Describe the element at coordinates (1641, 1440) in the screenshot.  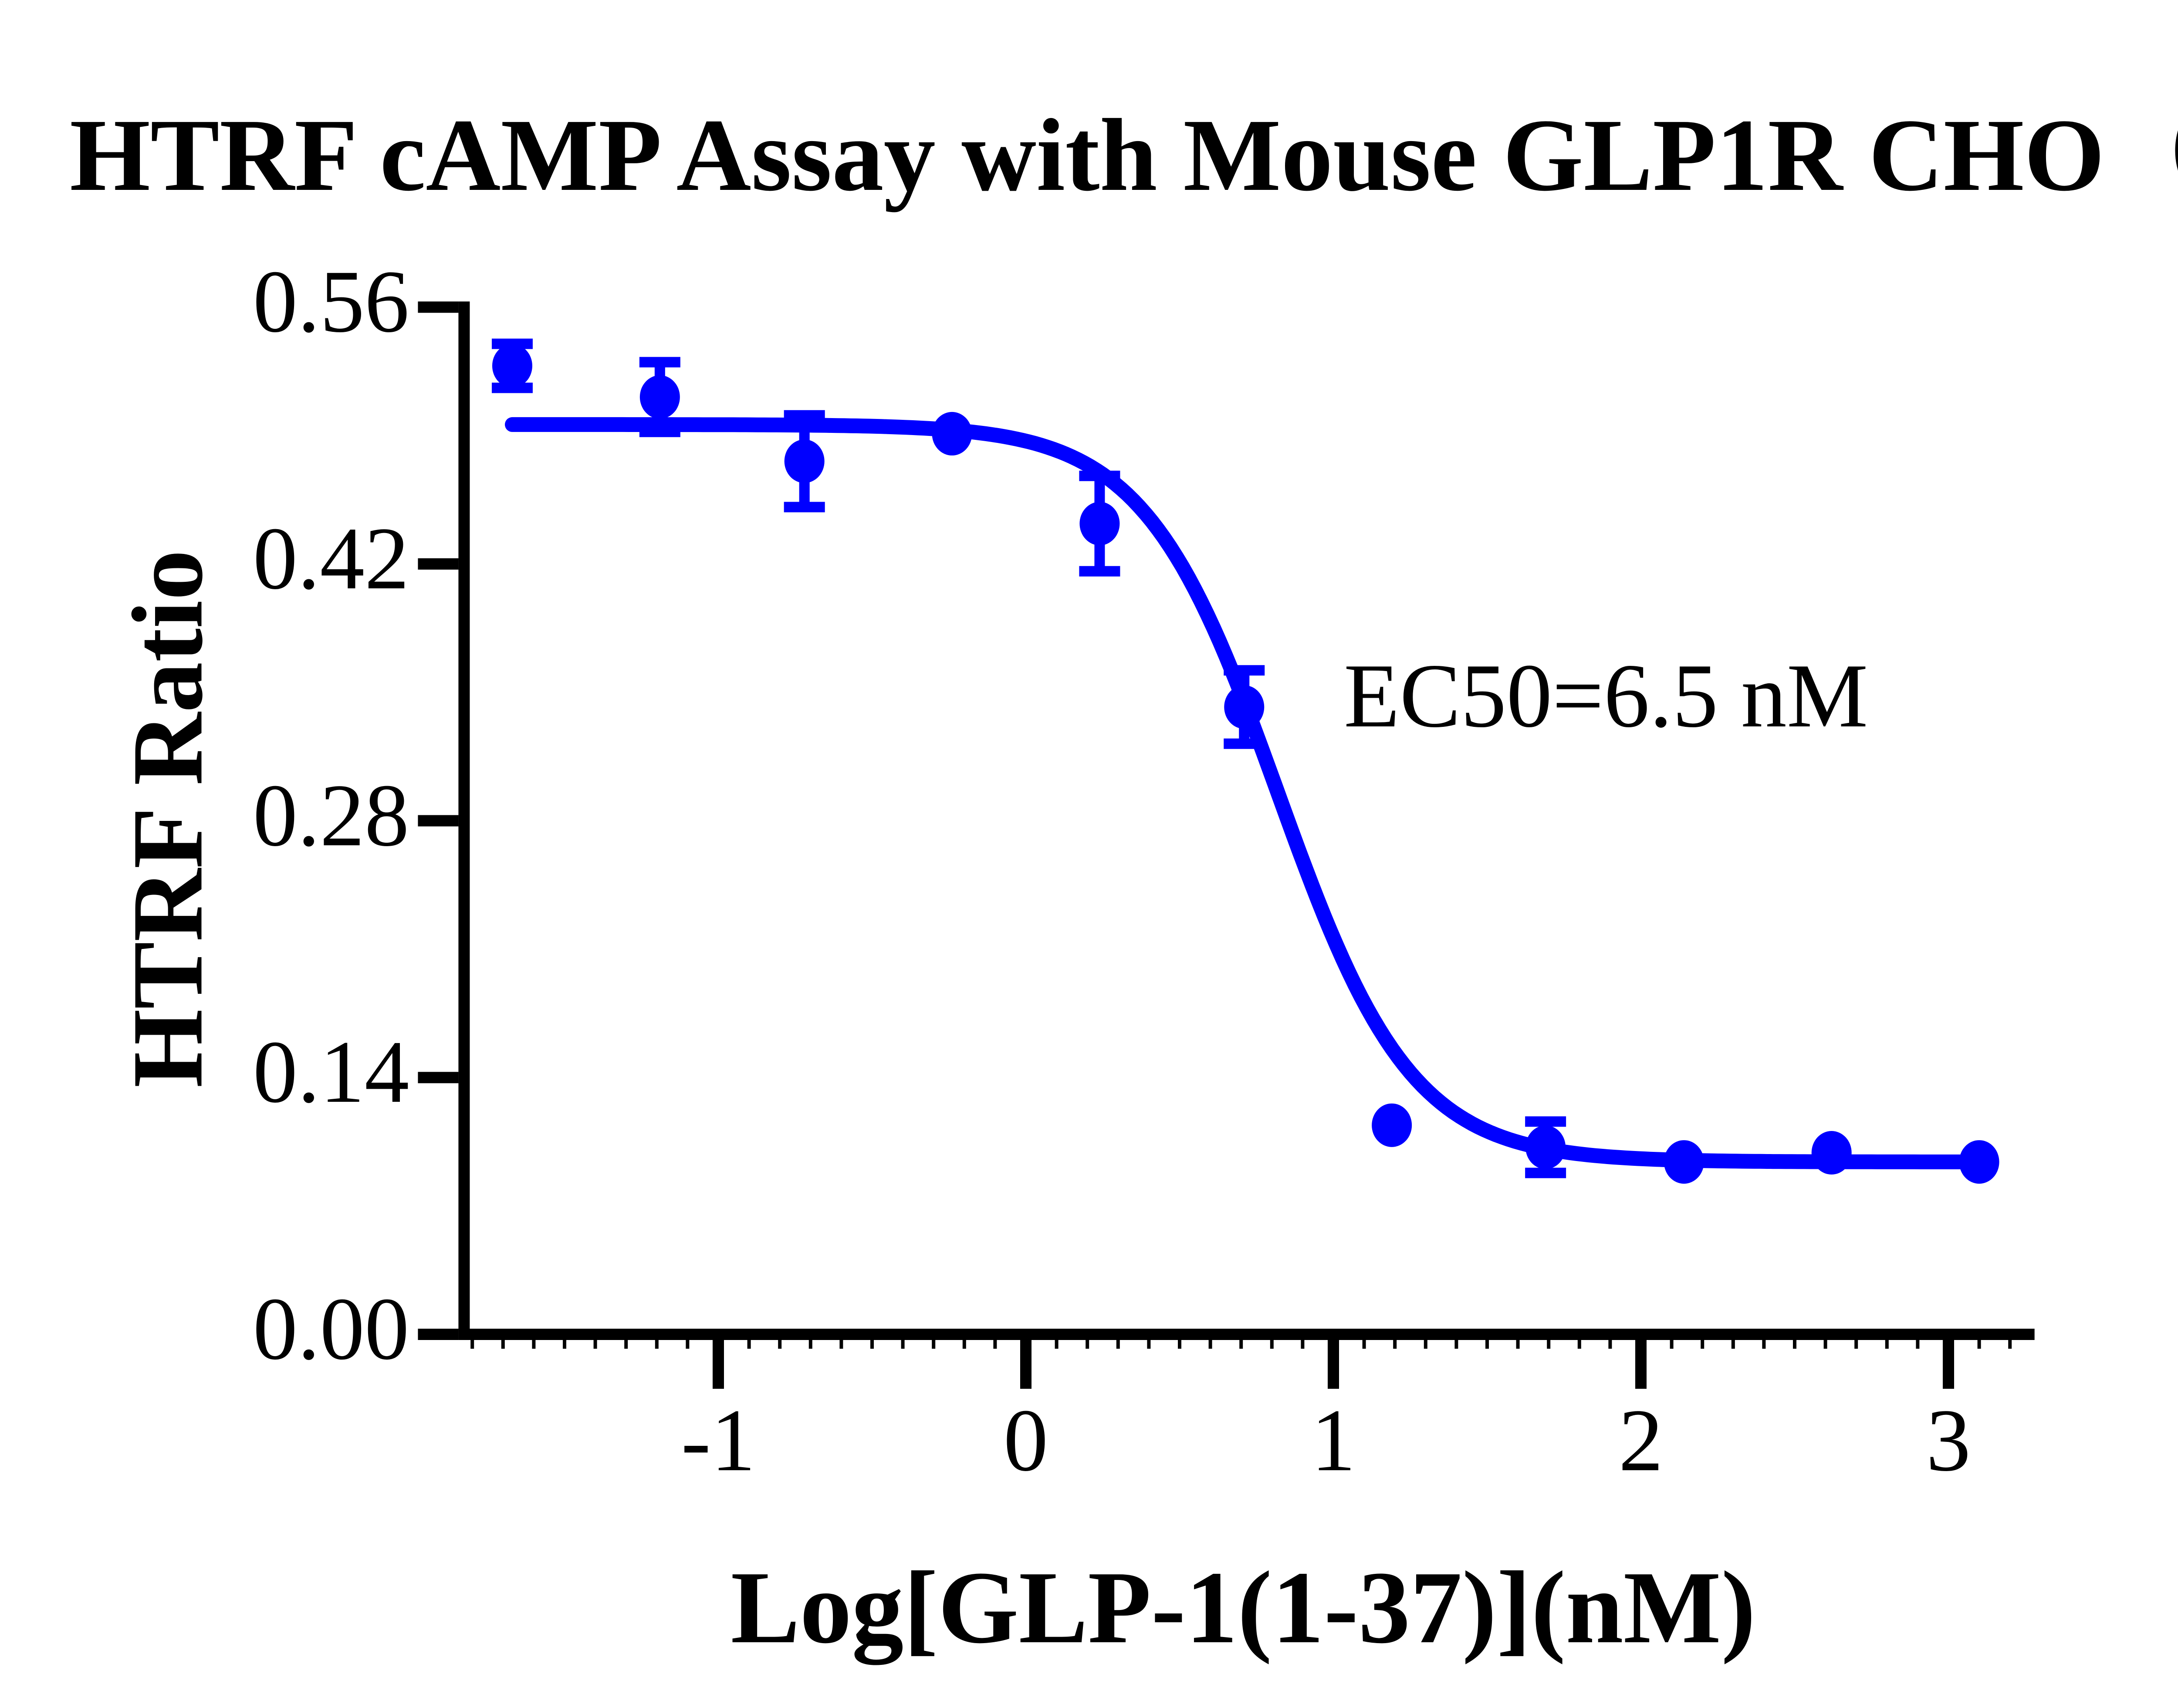
I see `x-tick-label: 2` at that location.